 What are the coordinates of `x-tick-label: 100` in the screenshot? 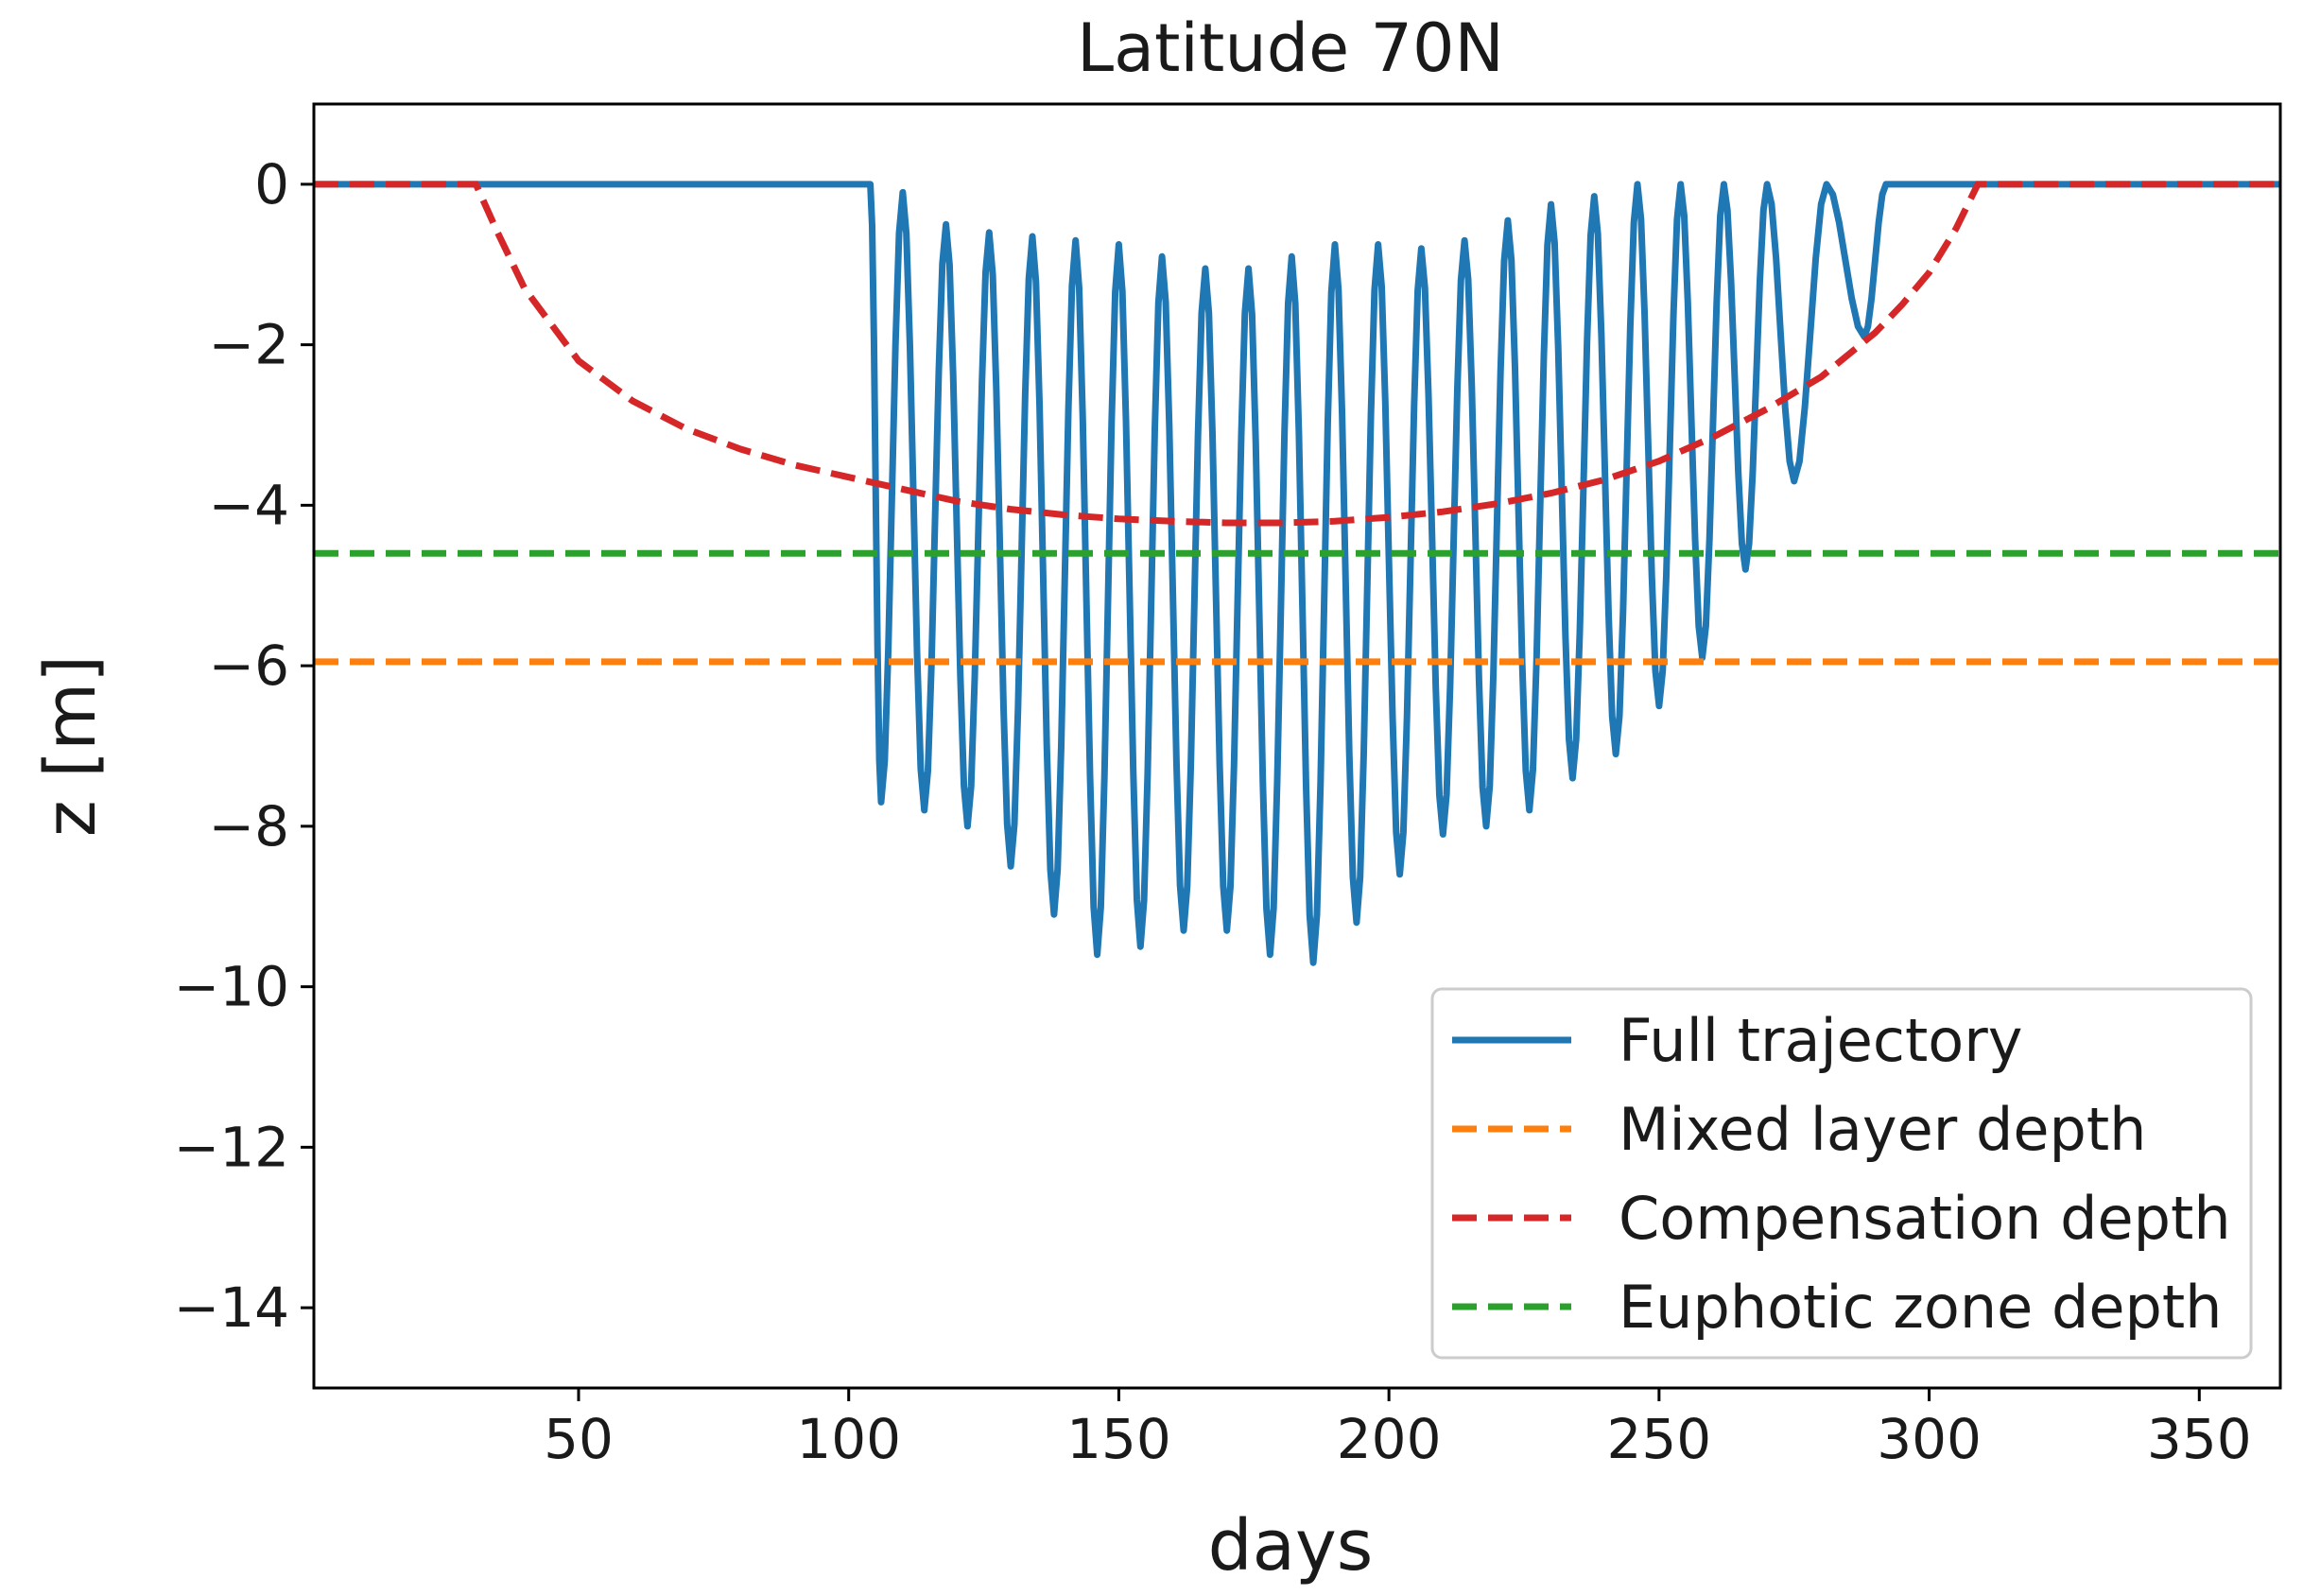 It's located at (848, 1439).